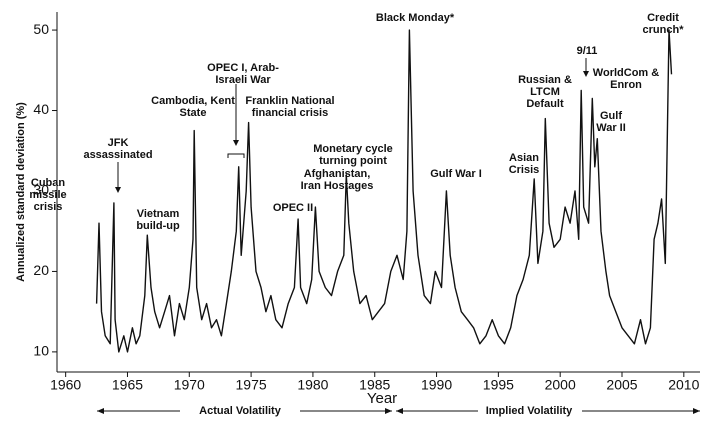  What do you see at coordinates (236, 155) in the screenshot?
I see `annotation-brace` at bounding box center [236, 155].